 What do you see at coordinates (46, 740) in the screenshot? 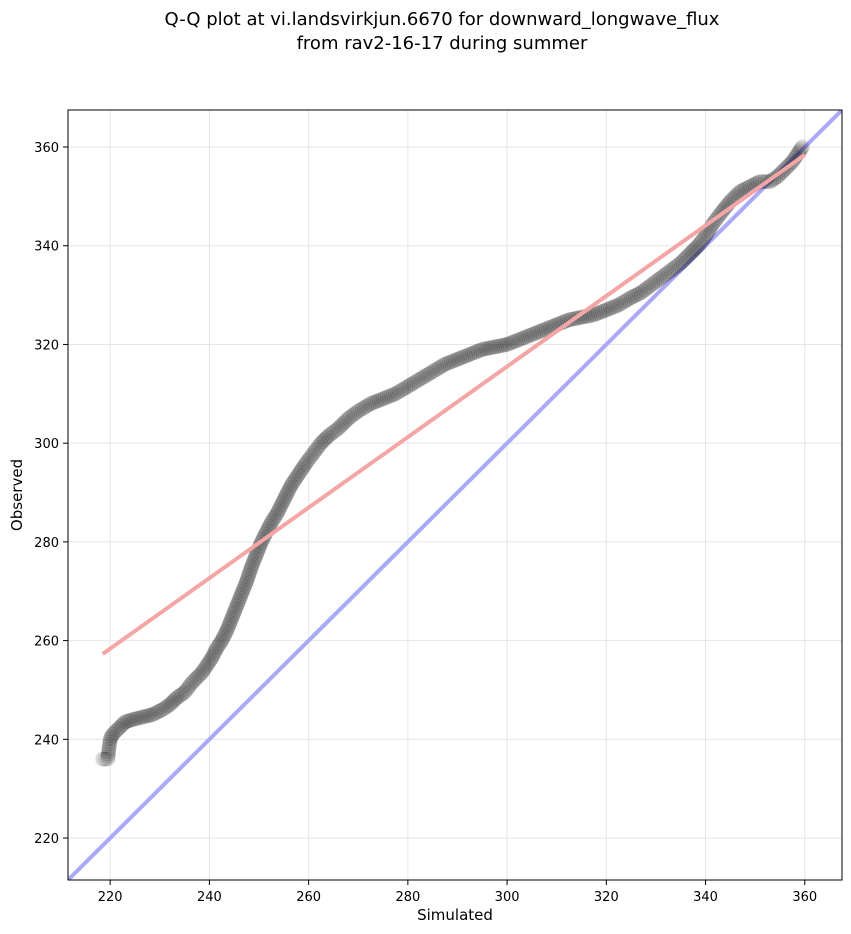
I see `y-tick-label-1: 240` at bounding box center [46, 740].